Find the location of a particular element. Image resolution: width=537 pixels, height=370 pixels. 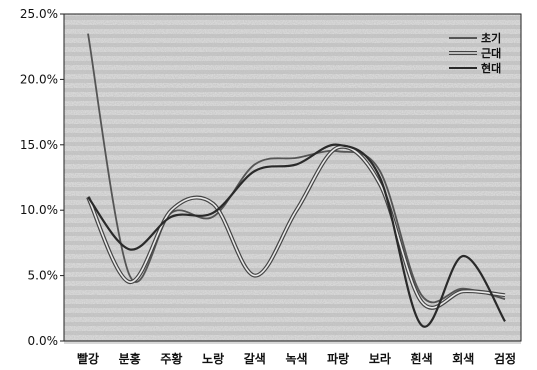

y-tick-label: 10.0% is located at coordinates (39, 210).